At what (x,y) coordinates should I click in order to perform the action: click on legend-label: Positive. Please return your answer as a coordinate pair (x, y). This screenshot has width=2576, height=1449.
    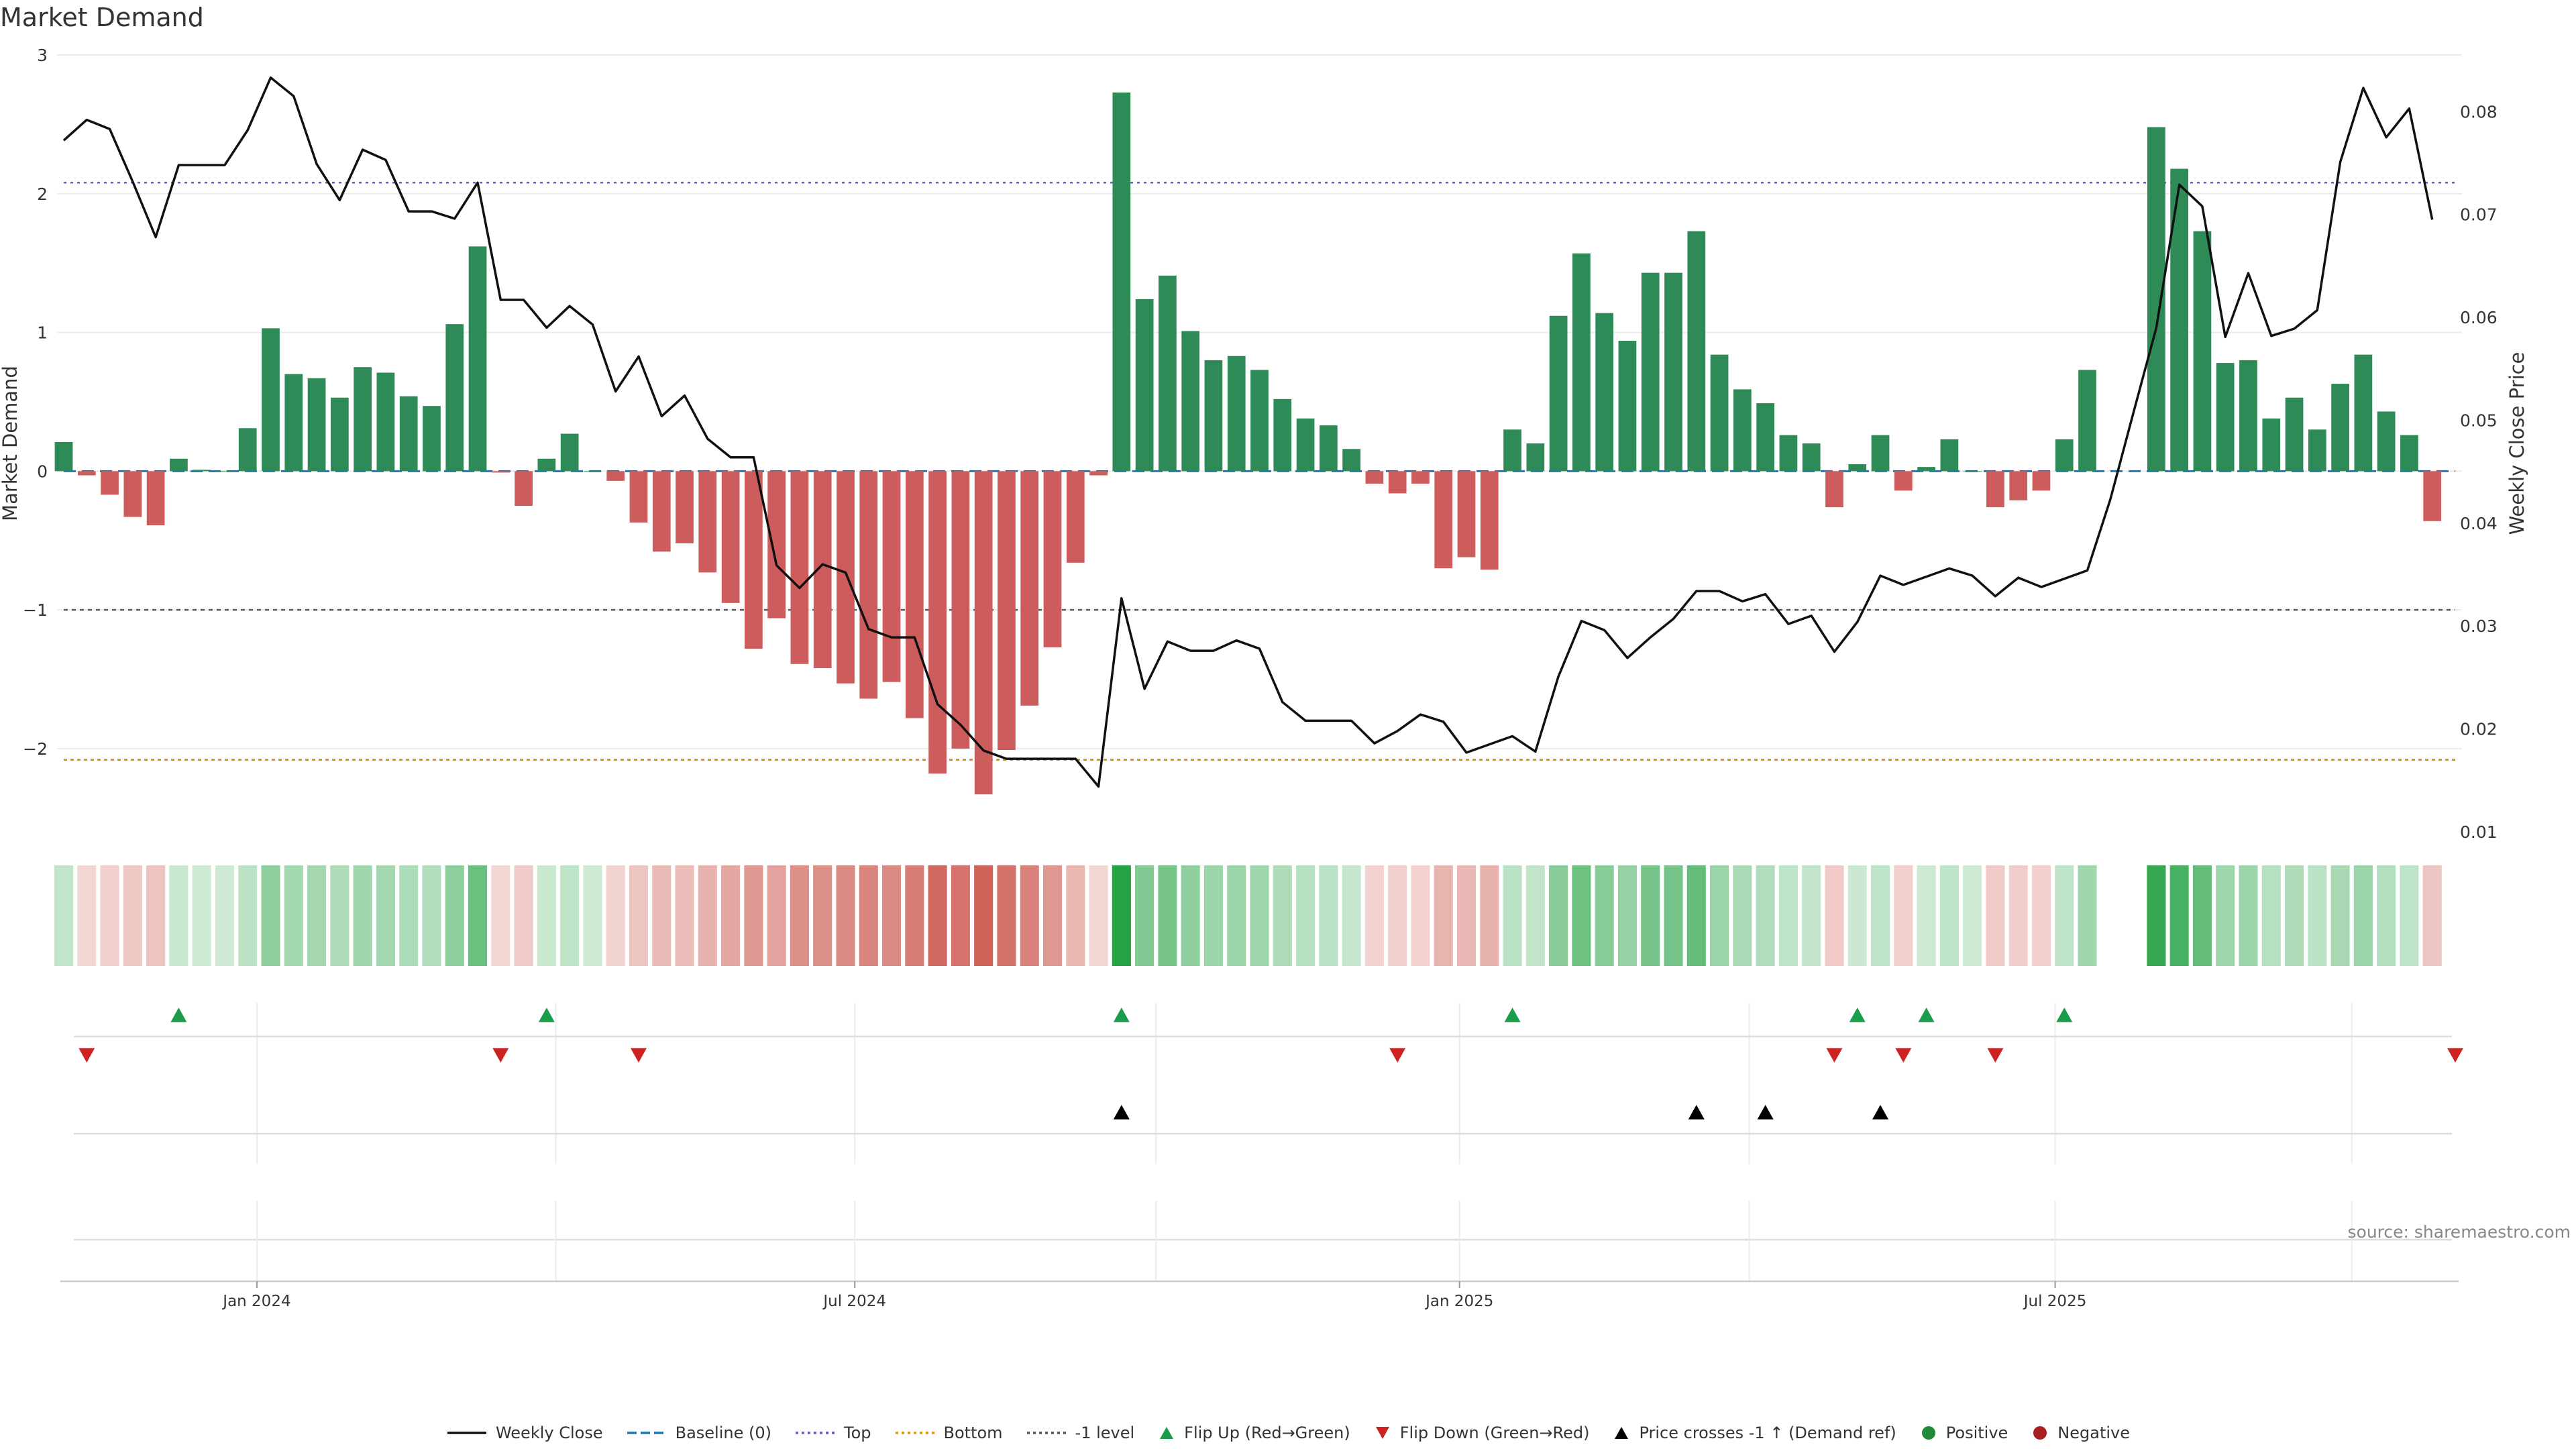
    Looking at the image, I should click on (1976, 1433).